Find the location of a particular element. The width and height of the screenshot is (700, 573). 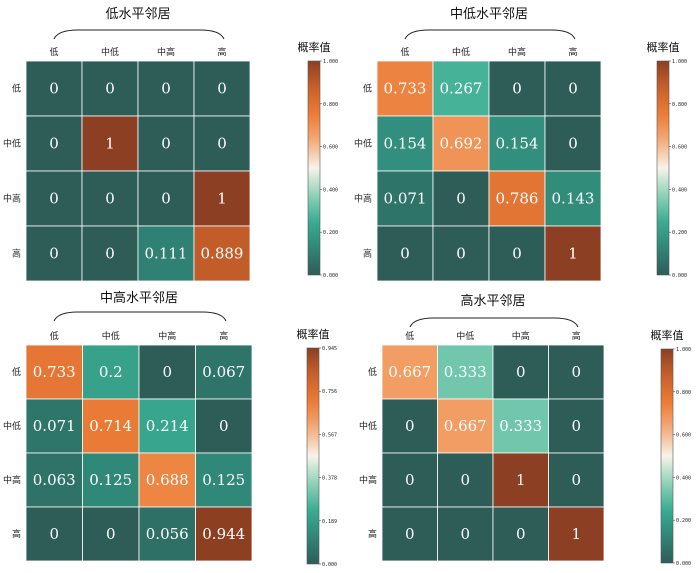

cell-value-label: 0.944 is located at coordinates (223, 534).